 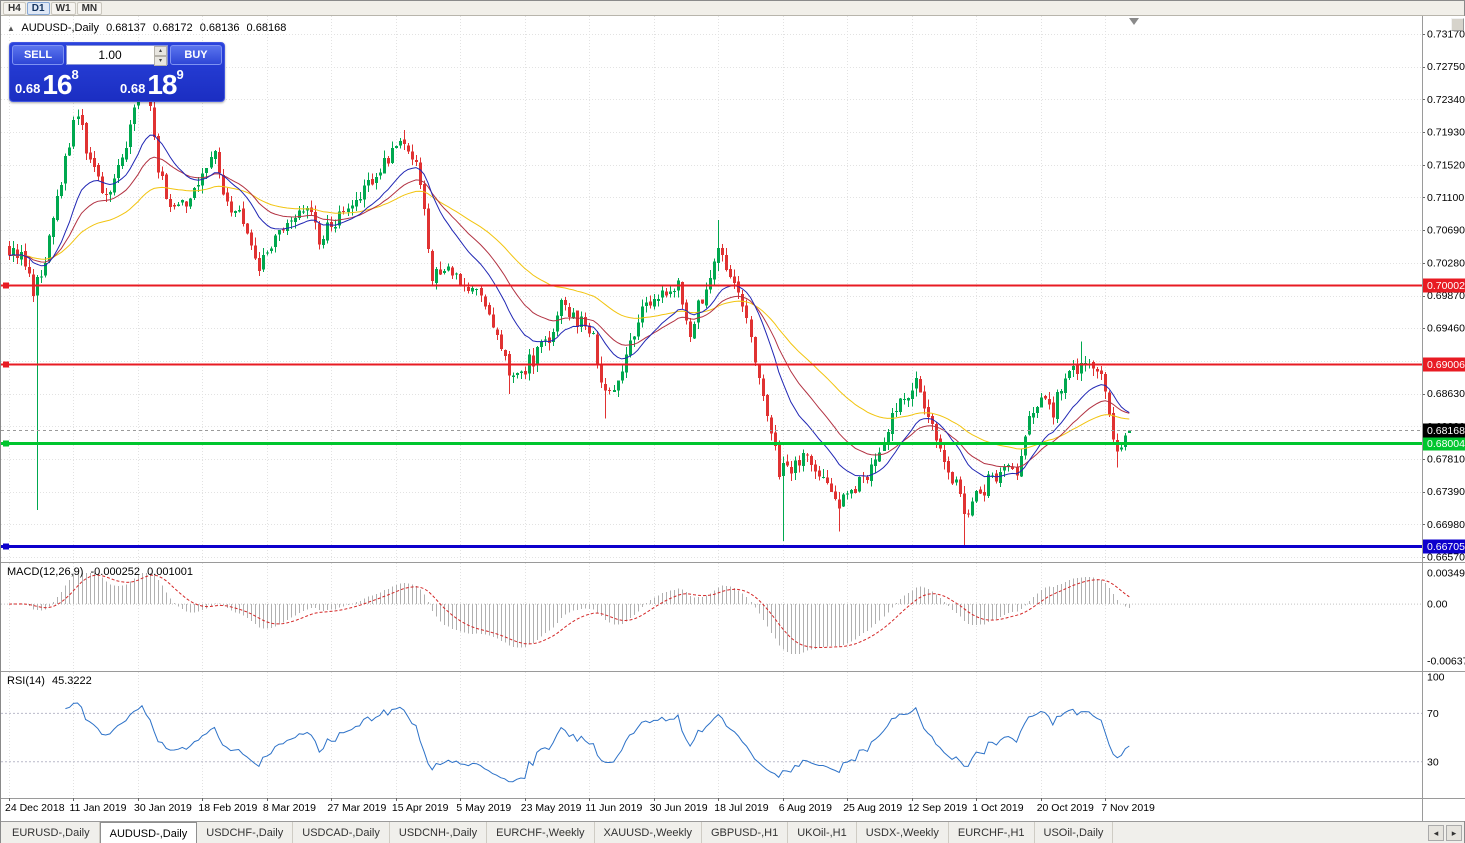 What do you see at coordinates (439, 832) in the screenshot?
I see `chart-tab-usdcnh-daily: USDCNH-,Daily` at bounding box center [439, 832].